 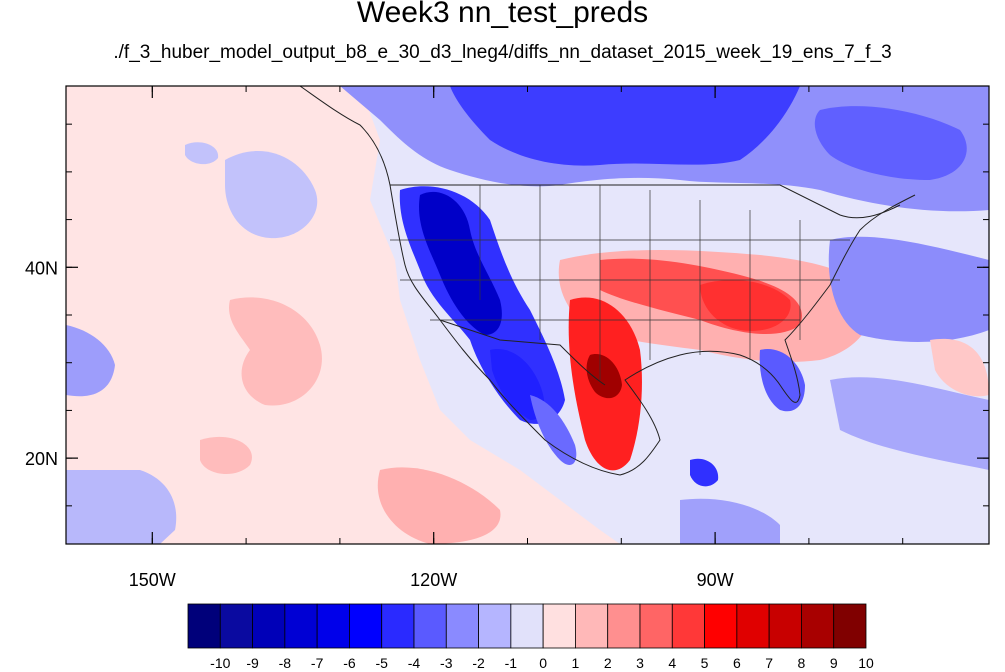 I want to click on mexico-blue-strip, so click(x=553, y=430).